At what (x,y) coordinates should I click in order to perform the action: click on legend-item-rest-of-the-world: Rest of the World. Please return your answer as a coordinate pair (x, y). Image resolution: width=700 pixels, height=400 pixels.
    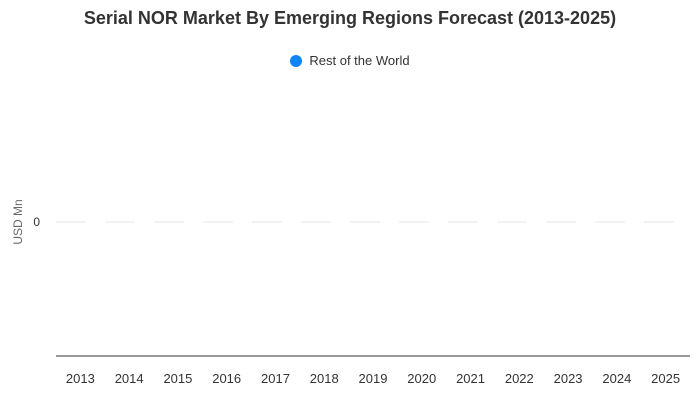
    Looking at the image, I should click on (350, 60).